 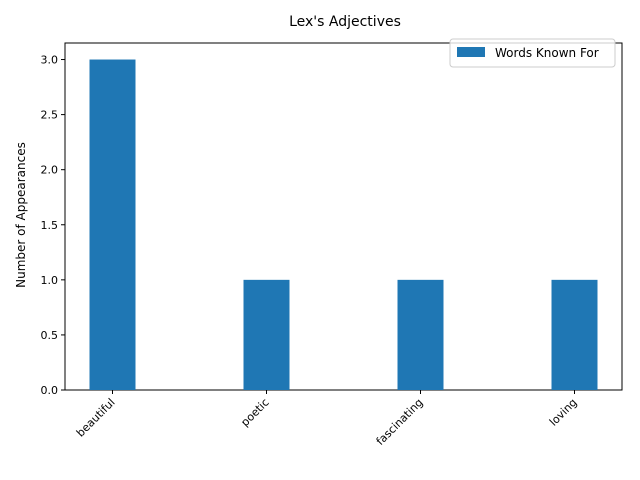 What do you see at coordinates (471, 52) in the screenshot?
I see `legend-swatch` at bounding box center [471, 52].